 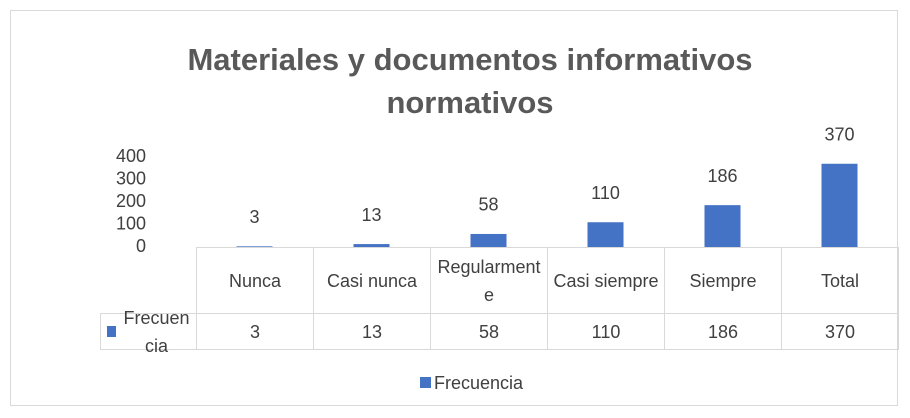 What do you see at coordinates (372, 331) in the screenshot?
I see `table-value: 13` at bounding box center [372, 331].